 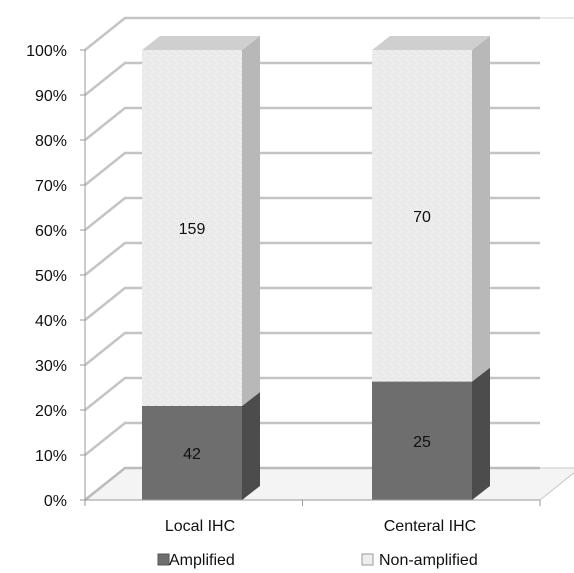 I want to click on x-axis: Local IHC Centeral IHC, so click(x=312, y=517).